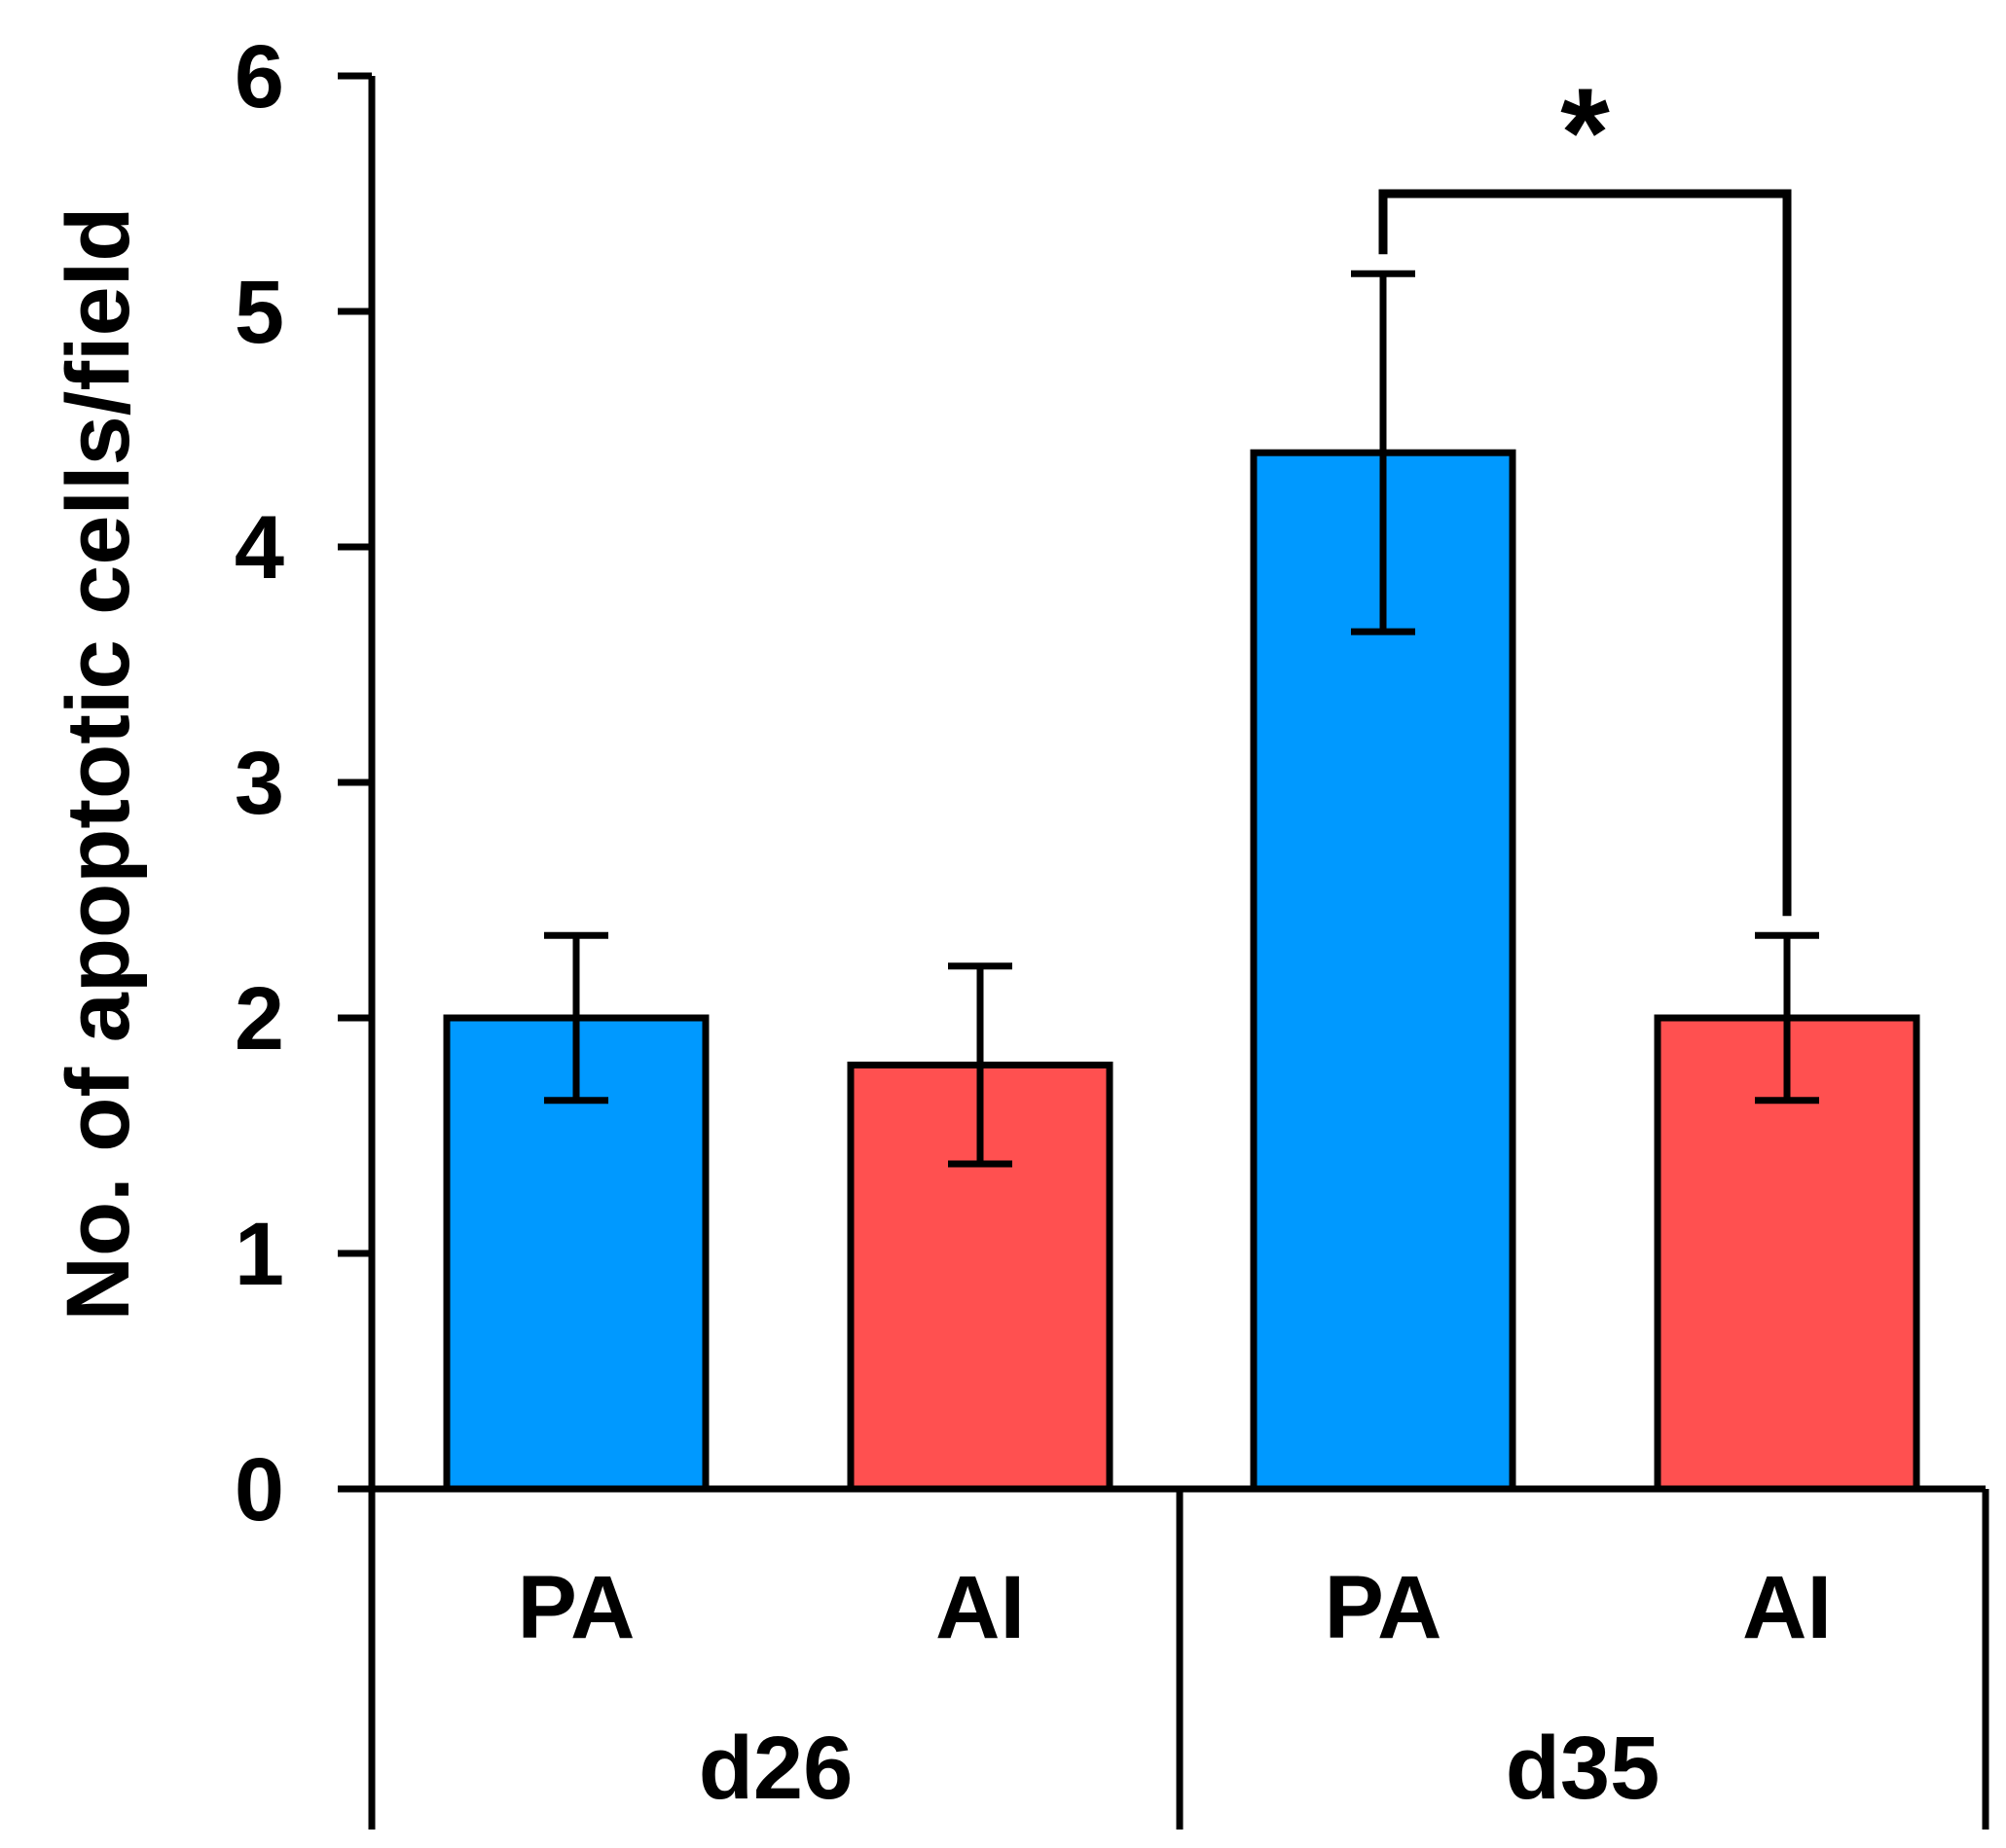 The width and height of the screenshot is (2006, 1848). I want to click on significance-annotations: *, so click(1585, 489).